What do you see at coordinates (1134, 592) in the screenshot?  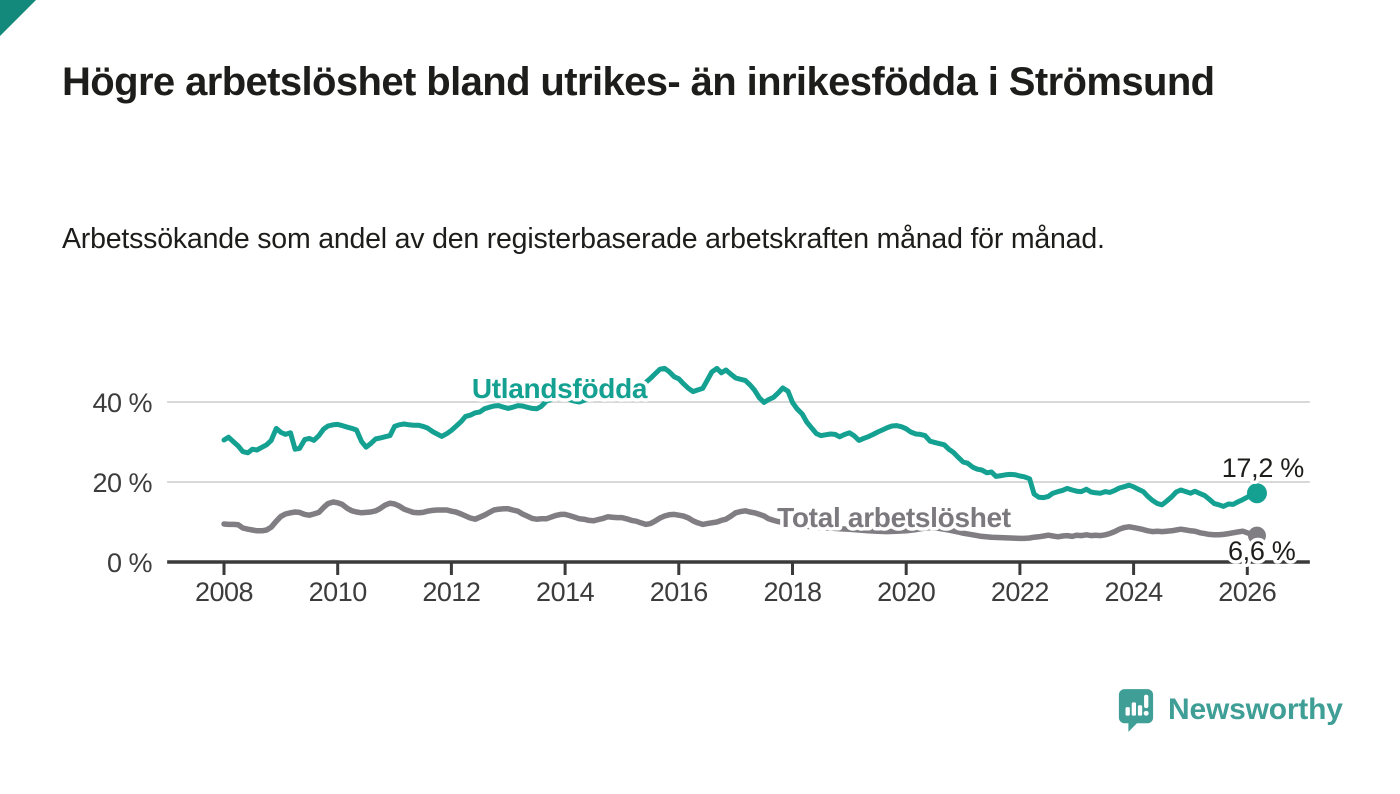 I see `x-tick-label-2024: 2024` at bounding box center [1134, 592].